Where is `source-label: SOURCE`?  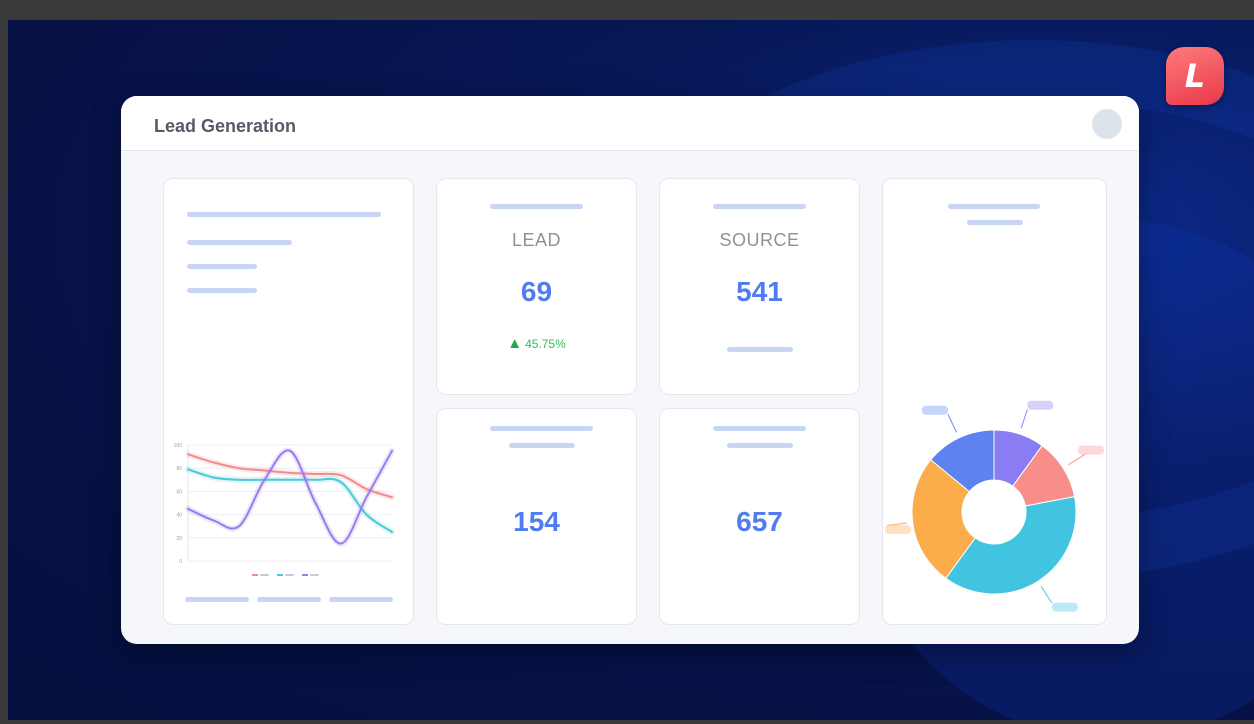
source-label: SOURCE is located at coordinates (759, 240).